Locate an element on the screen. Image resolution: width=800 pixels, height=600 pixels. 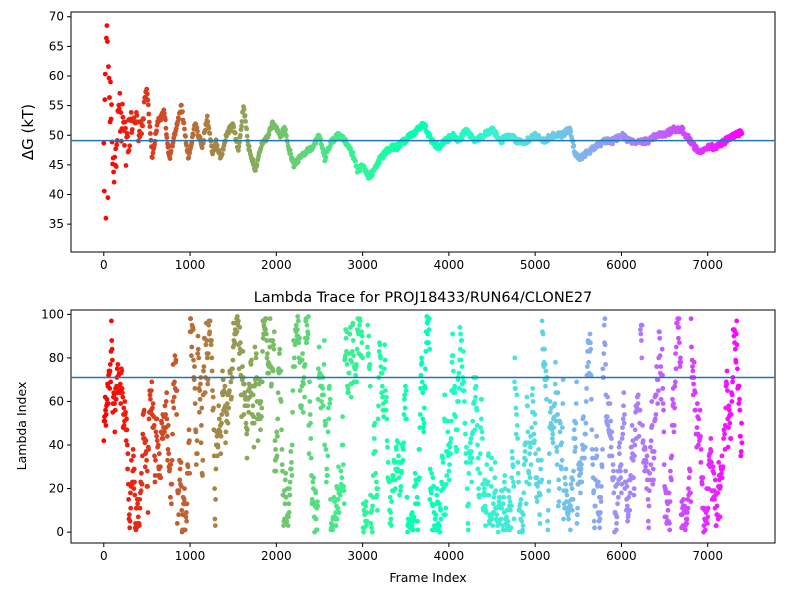
lambda-x-axis-label: Frame Index is located at coordinates (427, 577).